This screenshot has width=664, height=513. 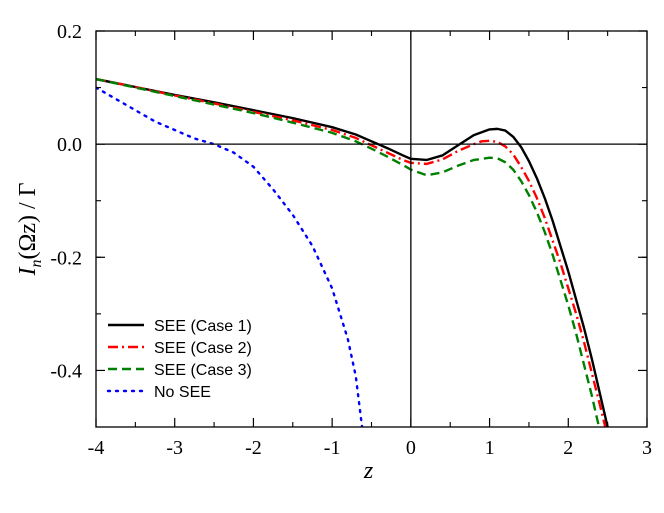 I want to click on x-tick-label: 2, so click(x=568, y=448).